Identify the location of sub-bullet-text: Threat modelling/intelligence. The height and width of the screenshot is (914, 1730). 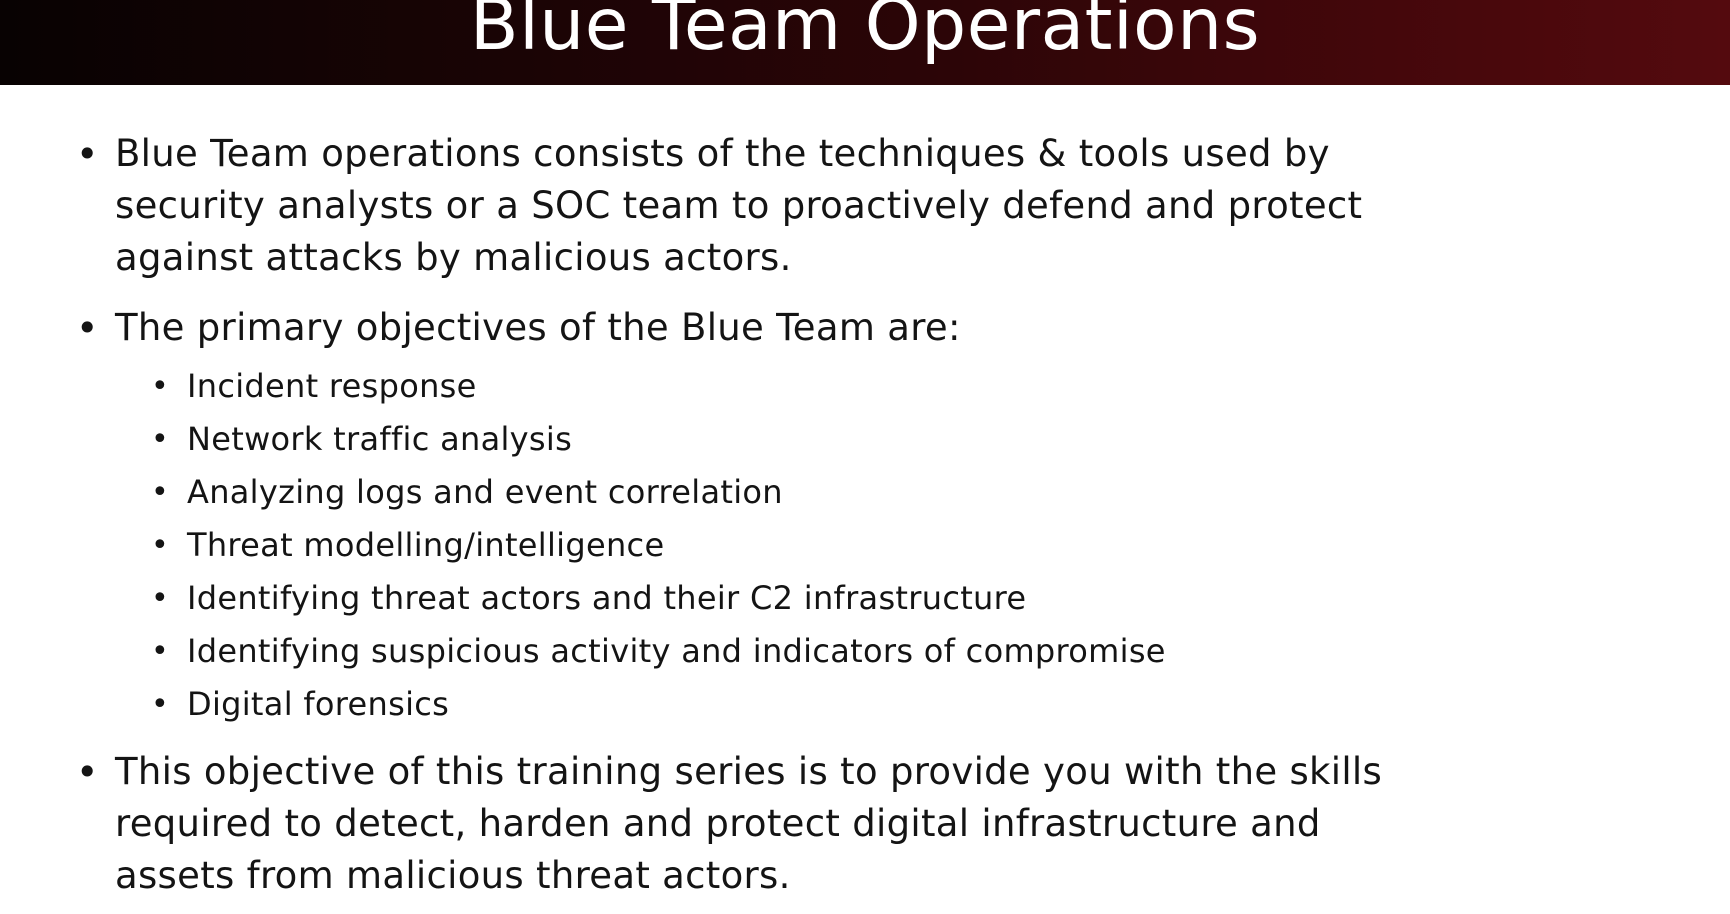
(426, 545).